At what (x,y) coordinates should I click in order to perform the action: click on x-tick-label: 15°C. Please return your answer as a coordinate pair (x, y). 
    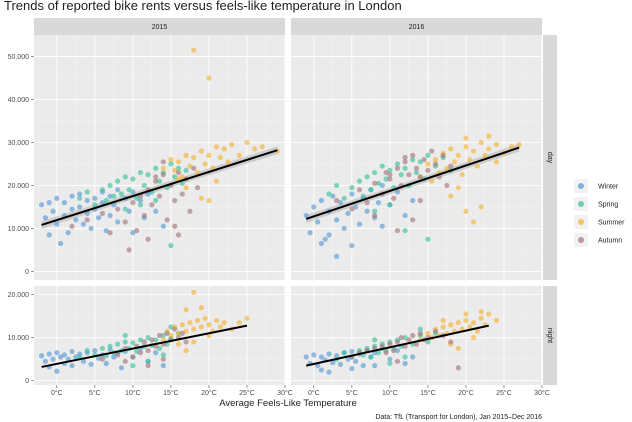
    Looking at the image, I should click on (428, 393).